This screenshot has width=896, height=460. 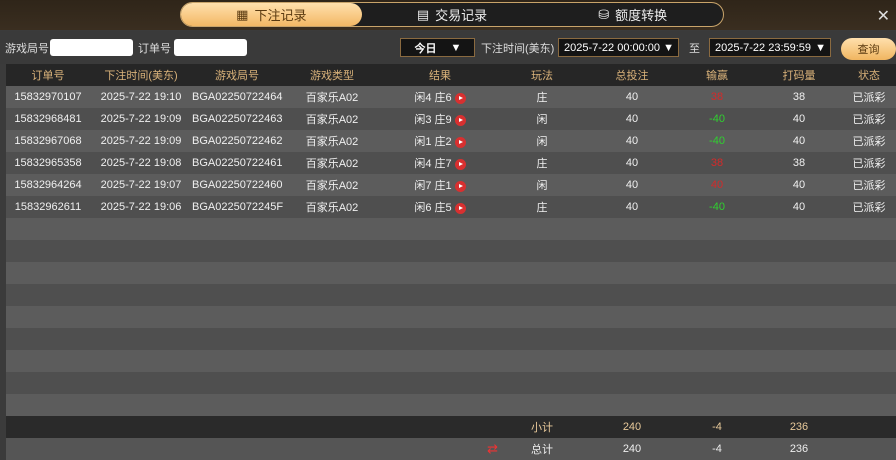 I want to click on cell-text: BGA02250722463, so click(x=237, y=119).